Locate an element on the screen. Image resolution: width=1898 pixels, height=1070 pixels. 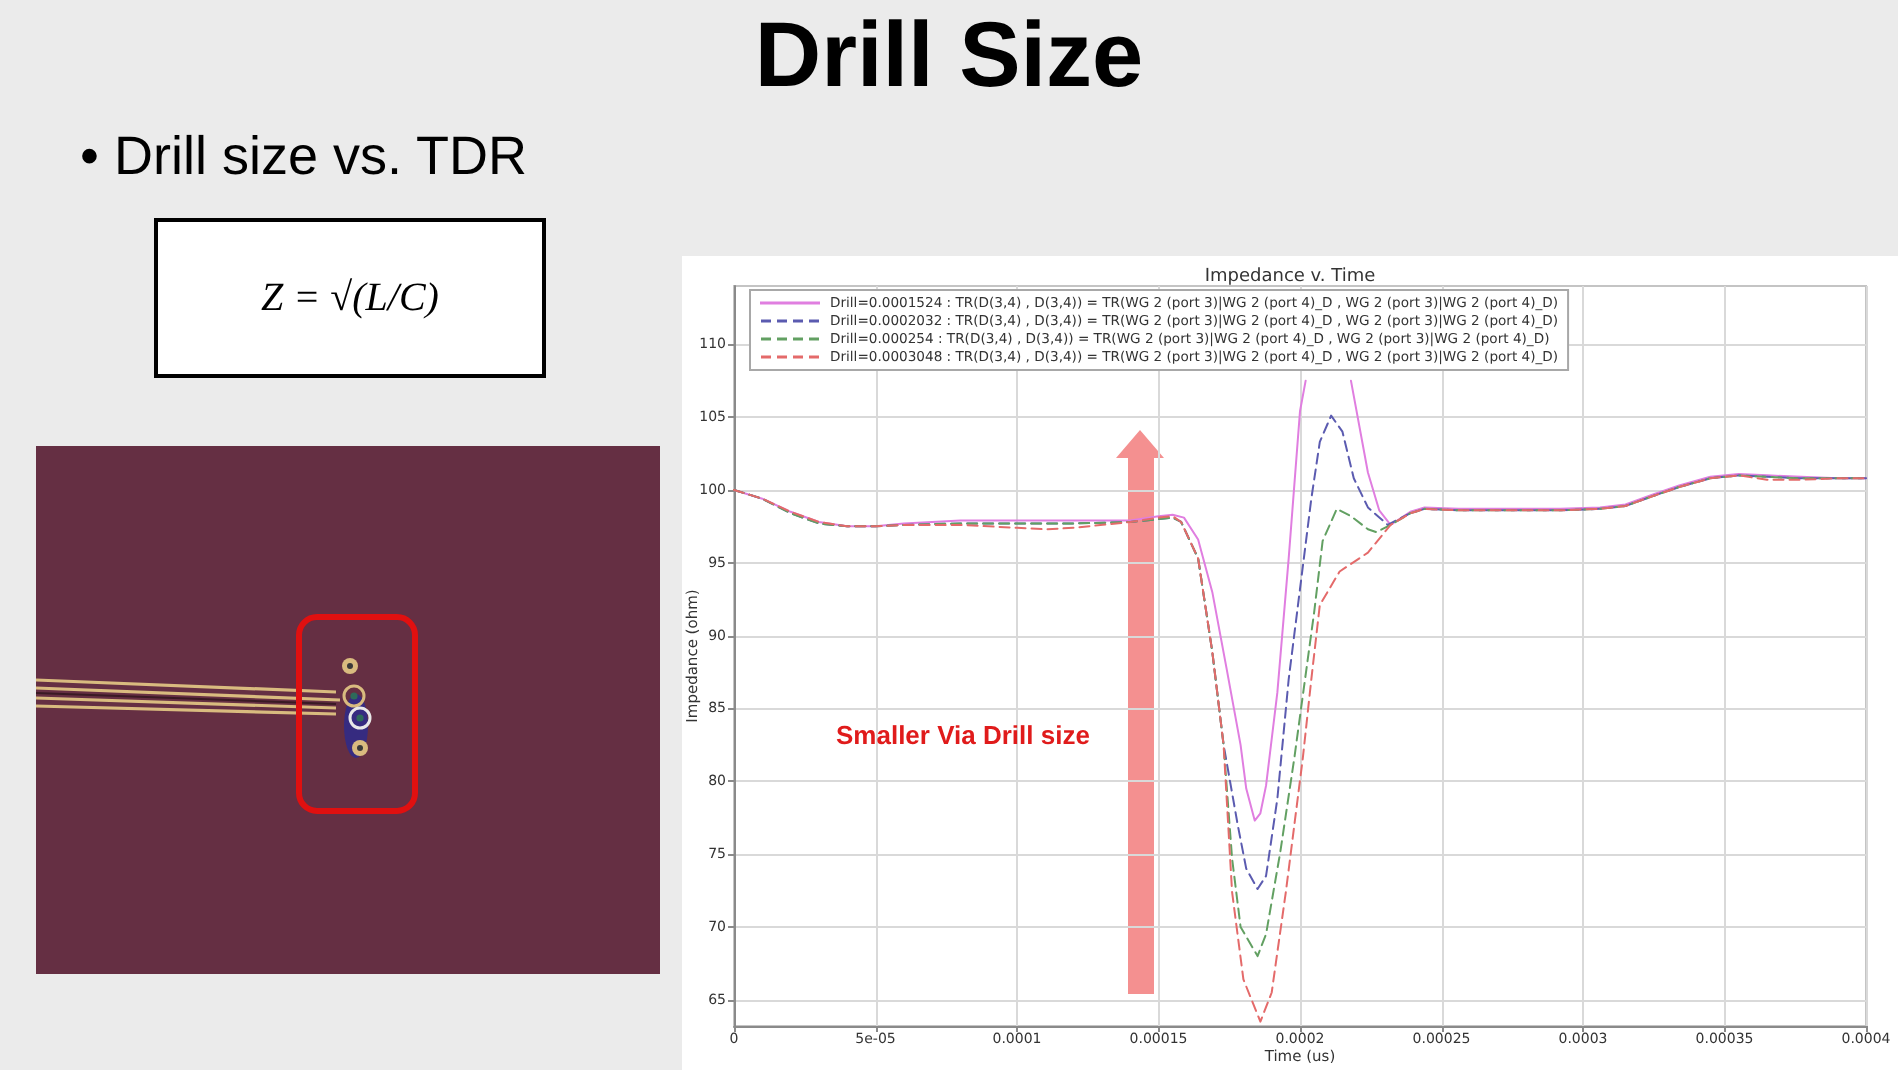
text: • Drill size vs. TDR is located at coordinates (303, 157).